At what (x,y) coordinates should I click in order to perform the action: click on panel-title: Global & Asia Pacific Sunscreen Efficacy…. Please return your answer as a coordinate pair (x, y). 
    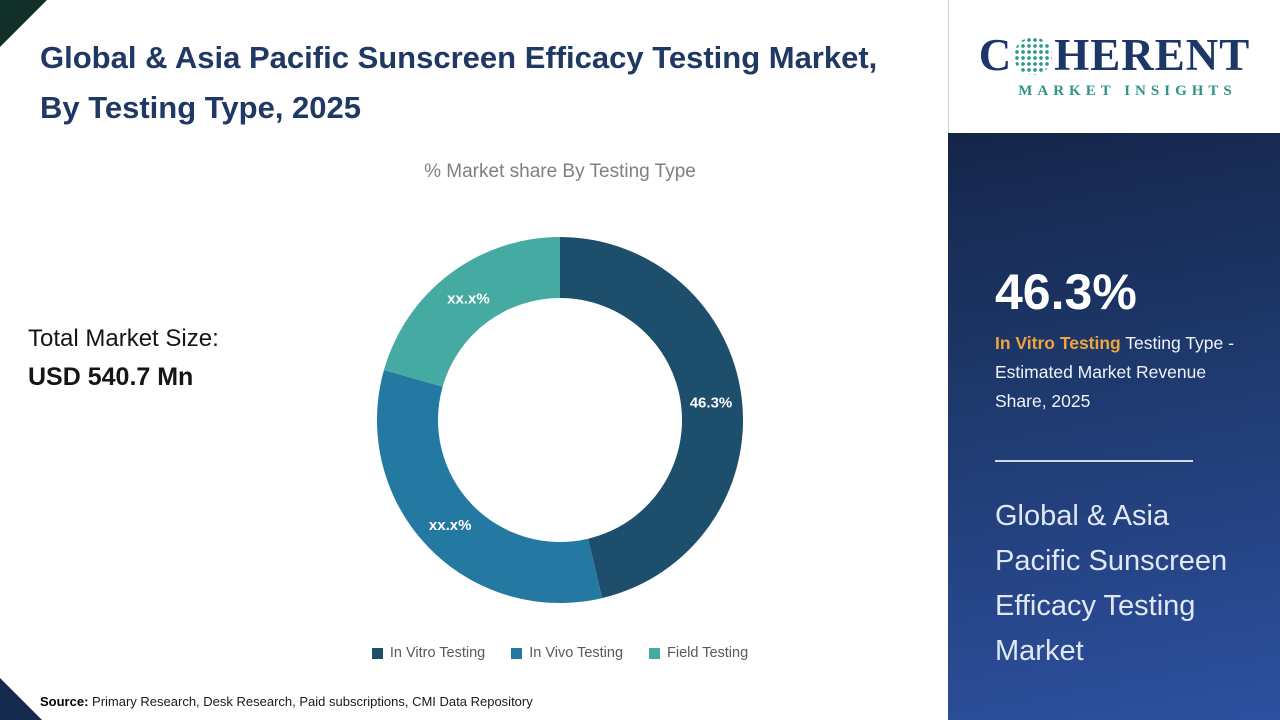
    Looking at the image, I should click on (1111, 583).